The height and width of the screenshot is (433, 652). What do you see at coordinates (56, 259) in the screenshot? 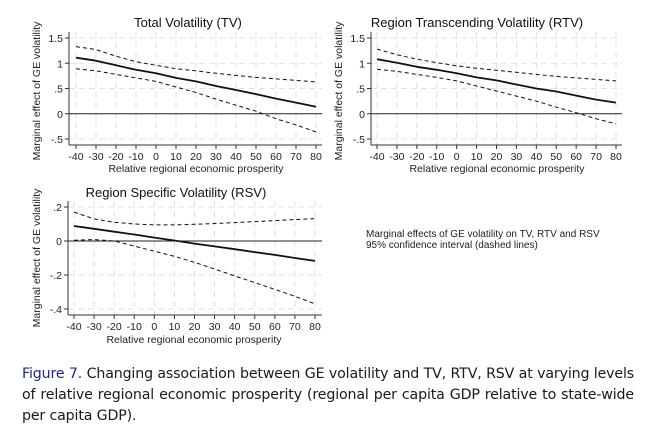
I see `y-tick-labels: -.4 -.2 0 .2` at bounding box center [56, 259].